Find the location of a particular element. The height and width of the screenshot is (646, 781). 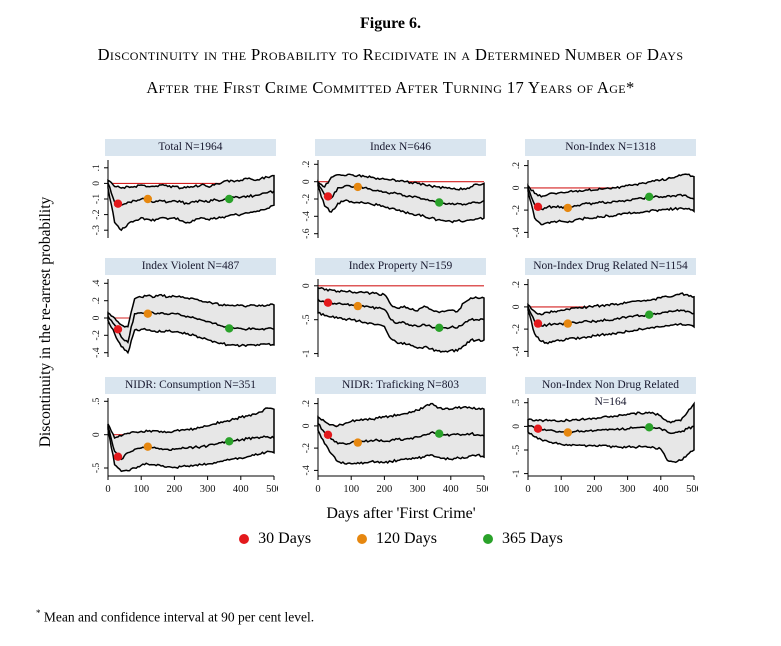

legend-label: 120 Days is located at coordinates (406, 538).